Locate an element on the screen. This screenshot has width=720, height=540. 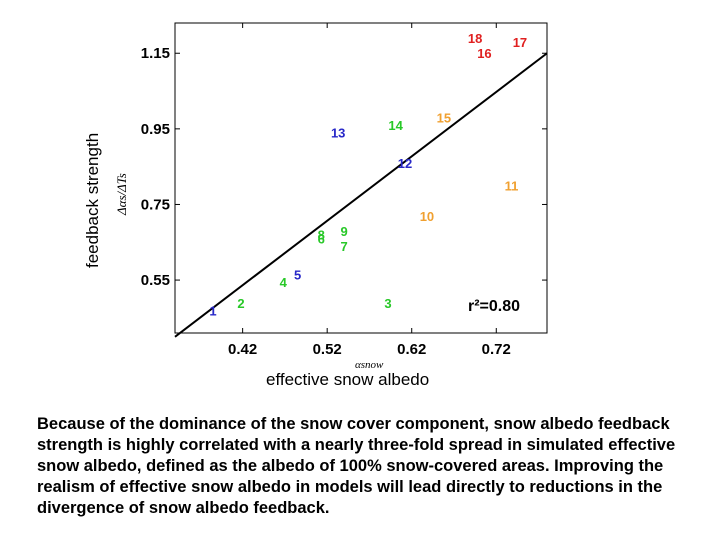
data-point-3: 3 is located at coordinates (387, 303).